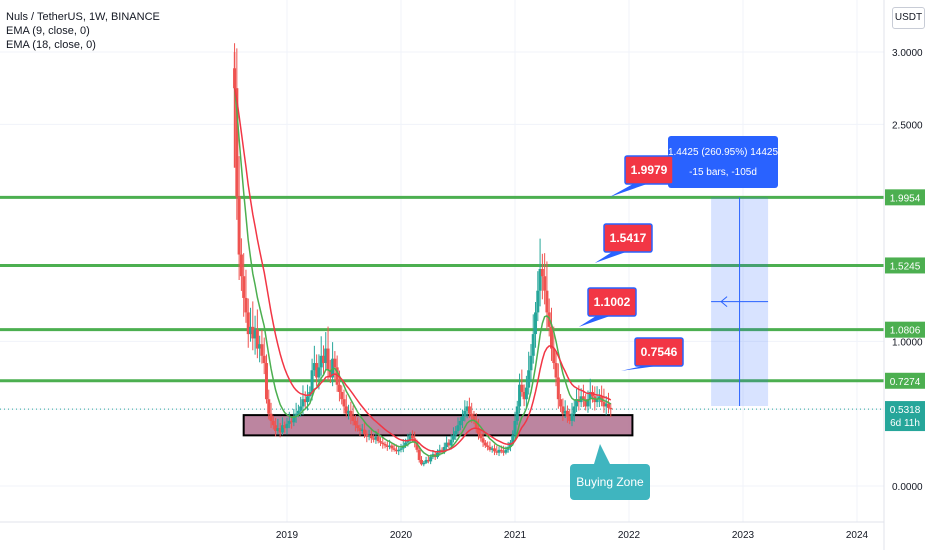 The width and height of the screenshot is (932, 550). I want to click on legend-symbol: Nuls / TetherUS, 1W, BINANCE, so click(83, 17).